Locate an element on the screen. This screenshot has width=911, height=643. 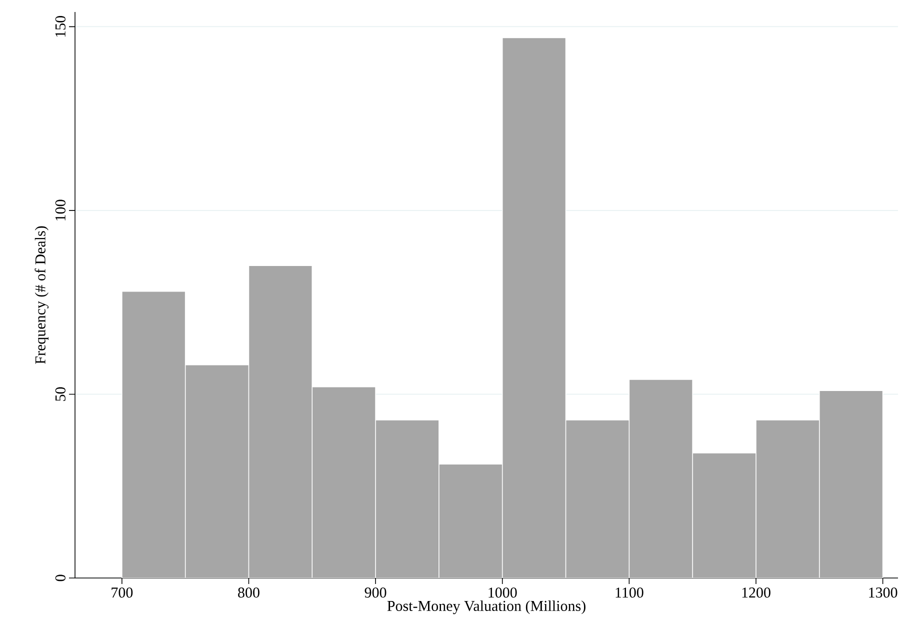
x-axis-title: Post-Money Valuation (Millions) is located at coordinates (486, 607).